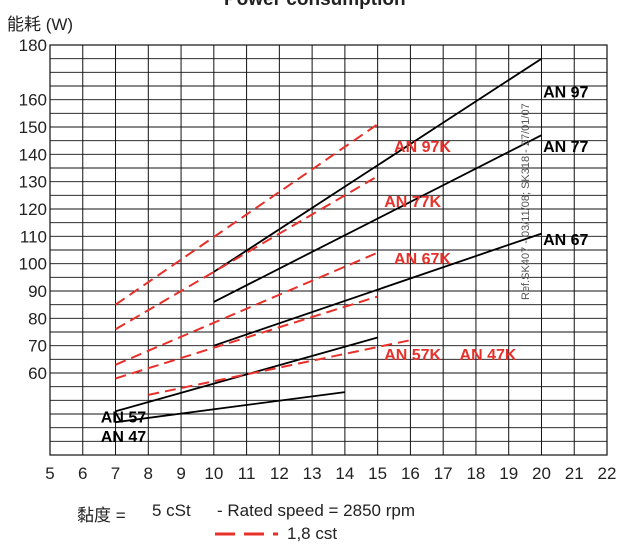  Describe the element at coordinates (422, 259) in the screenshot. I see `series-label: AN 67K` at that location.